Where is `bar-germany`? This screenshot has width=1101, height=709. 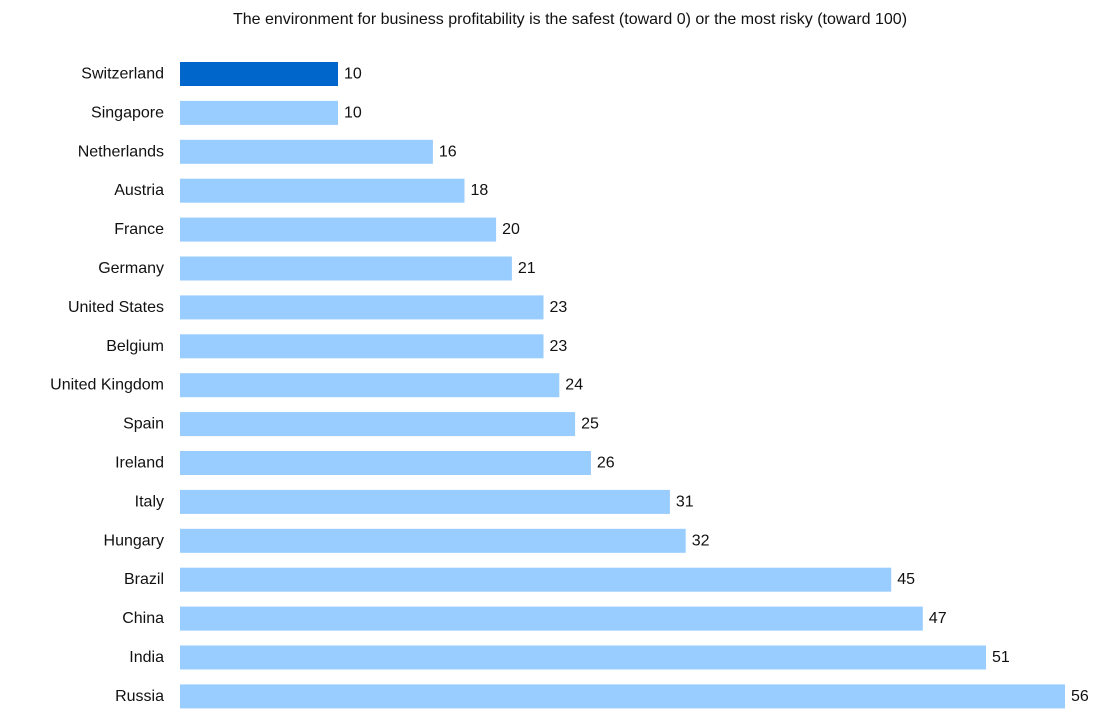 bar-germany is located at coordinates (346, 268).